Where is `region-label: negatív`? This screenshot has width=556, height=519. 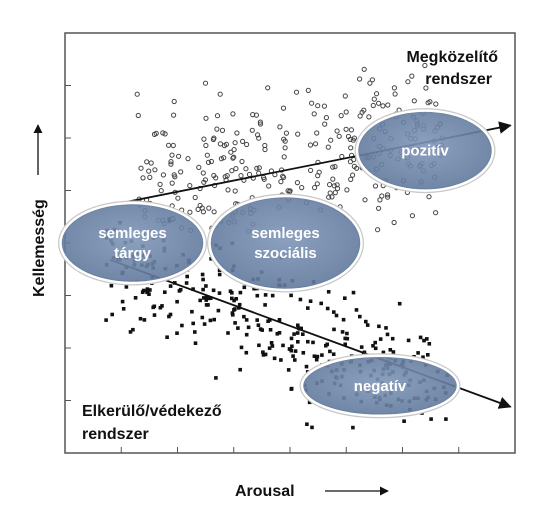 region-label: negatív is located at coordinates (380, 386).